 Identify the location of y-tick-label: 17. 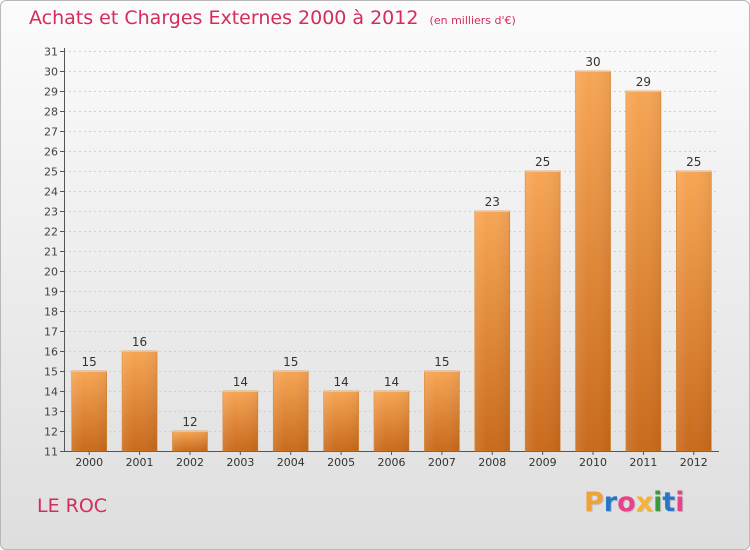
(51, 332).